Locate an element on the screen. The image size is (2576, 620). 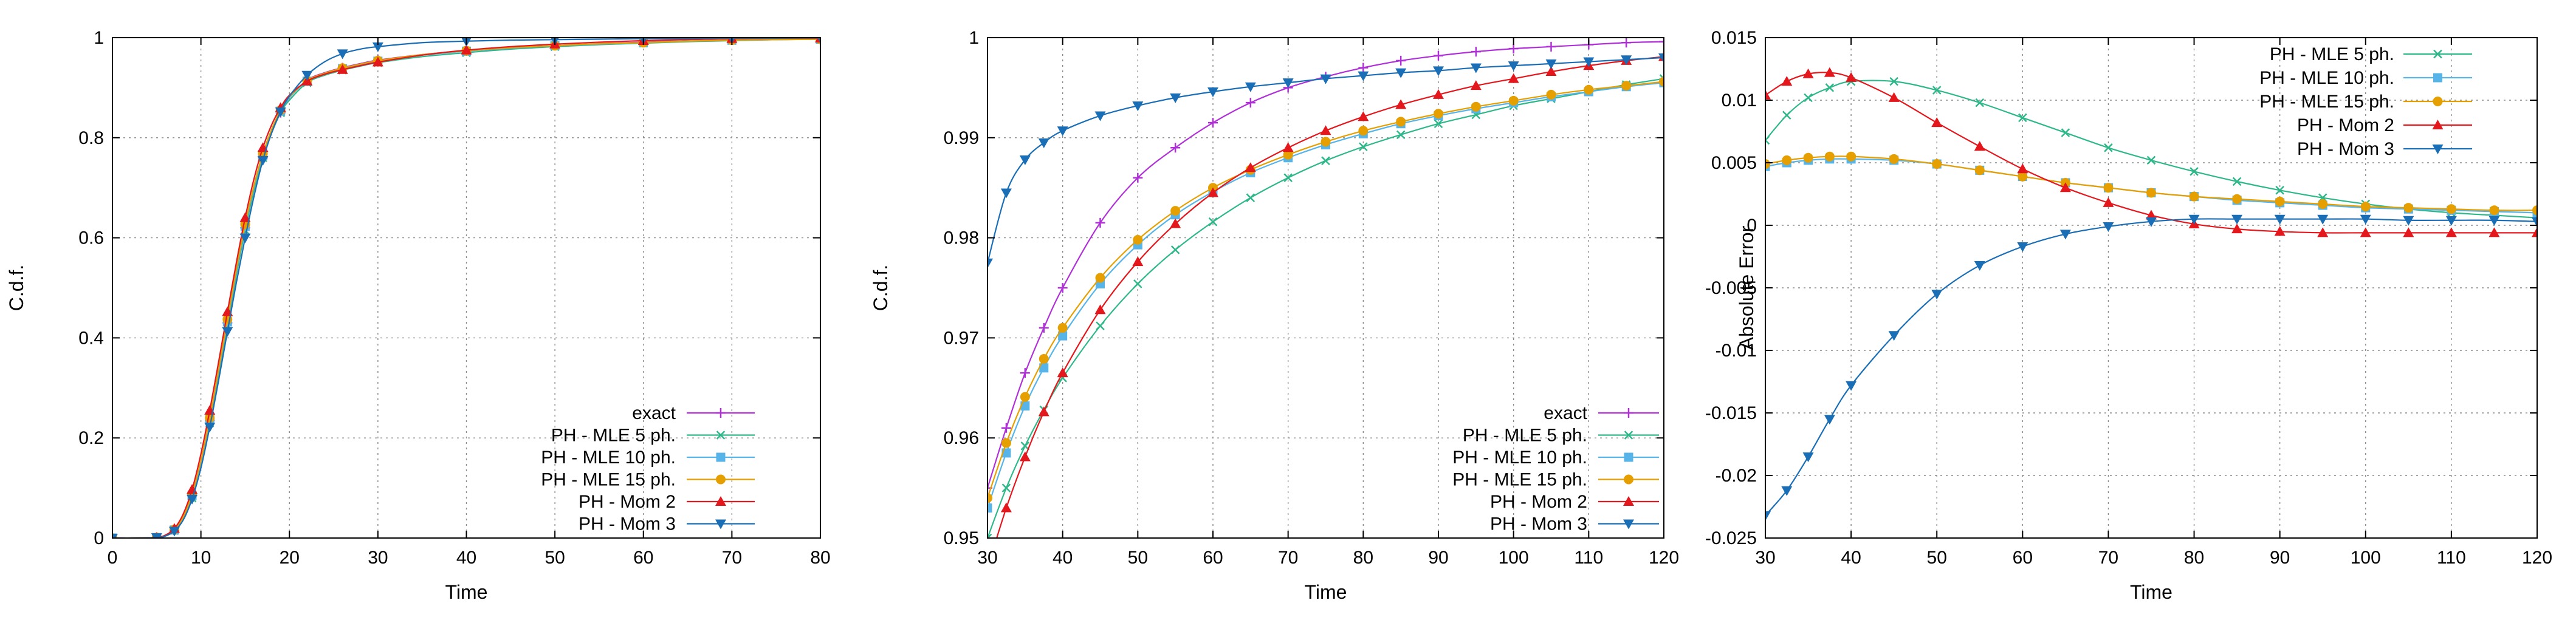
y-tick-label: 1 is located at coordinates (974, 38).